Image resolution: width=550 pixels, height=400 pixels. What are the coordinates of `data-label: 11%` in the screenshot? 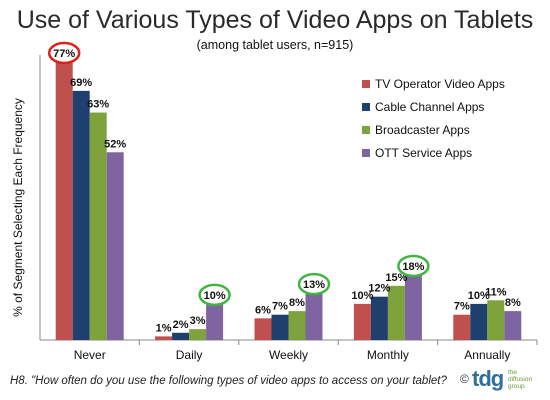 It's located at (496, 292).